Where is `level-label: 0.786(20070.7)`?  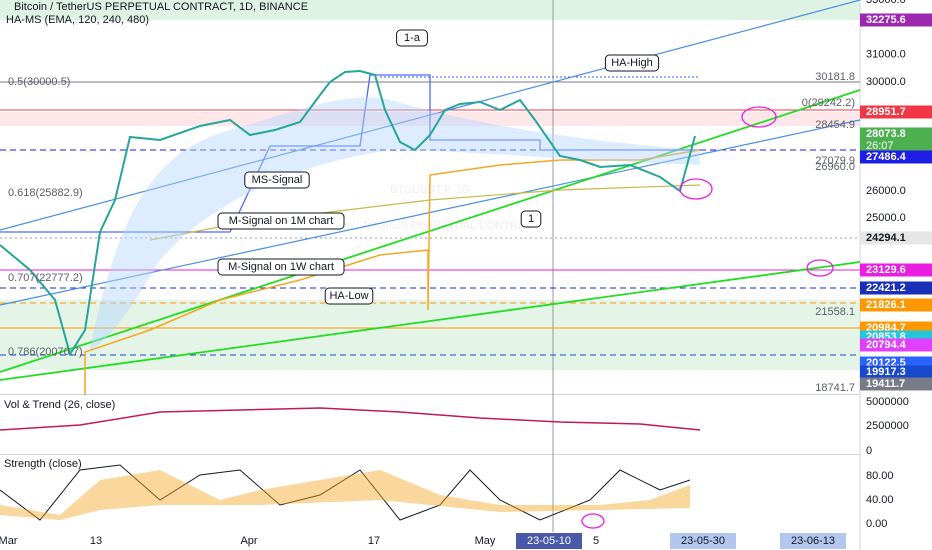 level-label: 0.786(20070.7) is located at coordinates (45, 352).